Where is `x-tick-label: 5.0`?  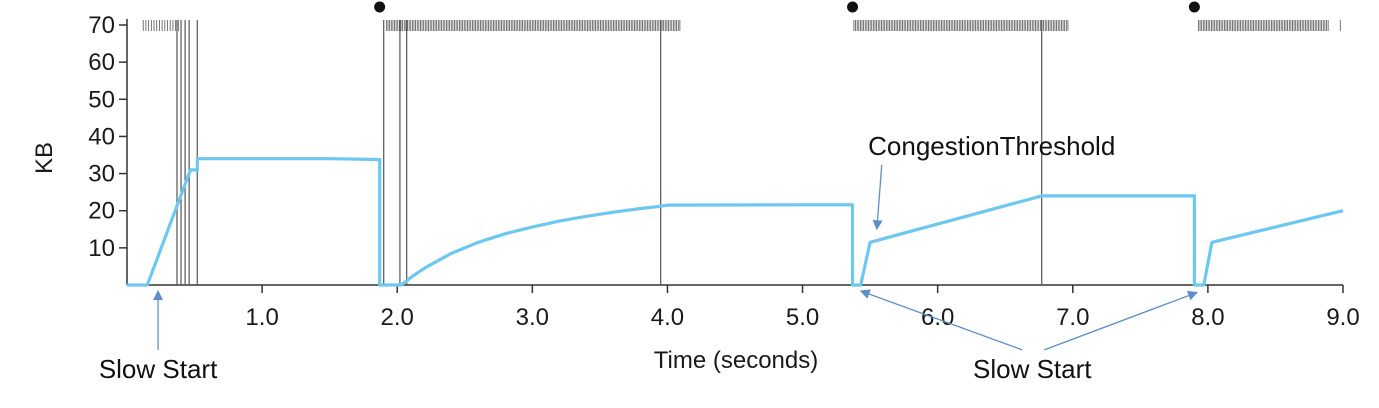 x-tick-label: 5.0 is located at coordinates (802, 317).